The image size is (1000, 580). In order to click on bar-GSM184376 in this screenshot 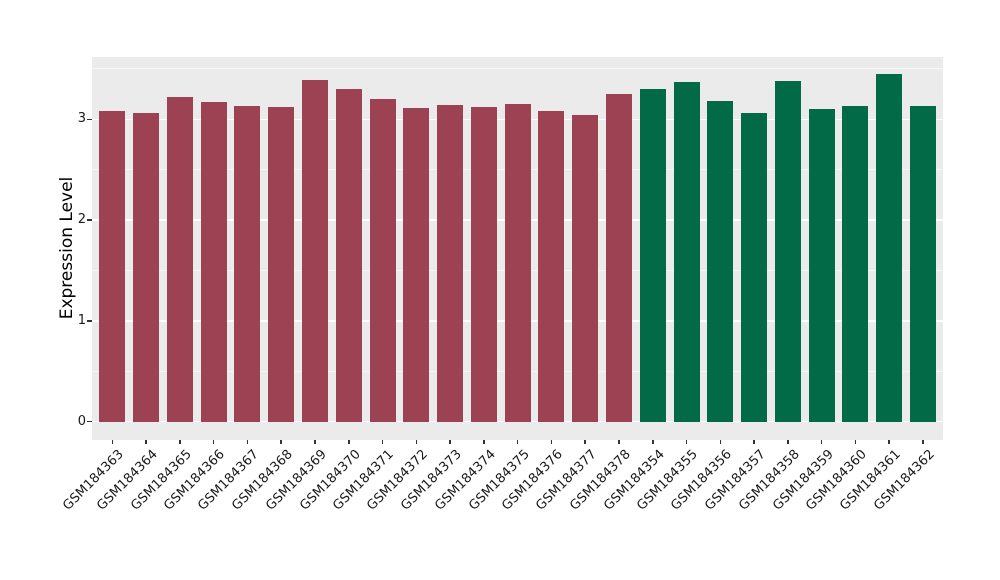, I will do `click(551, 266)`.